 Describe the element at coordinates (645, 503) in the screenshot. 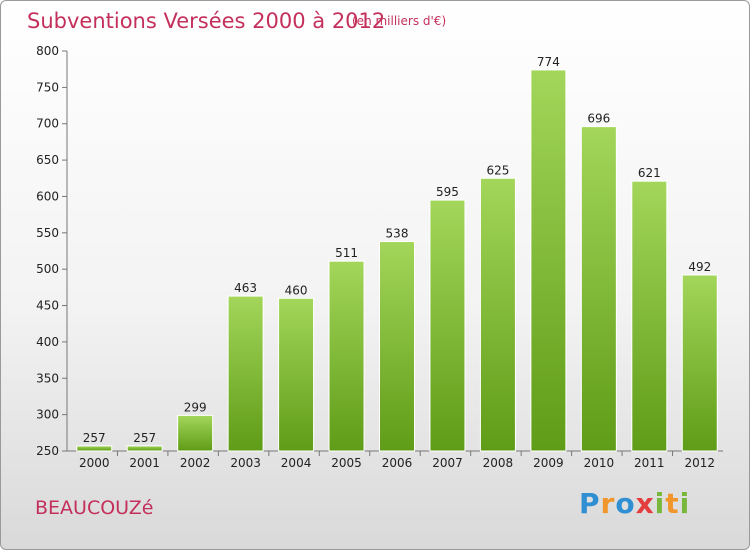

I see `logo-letter: x` at that location.